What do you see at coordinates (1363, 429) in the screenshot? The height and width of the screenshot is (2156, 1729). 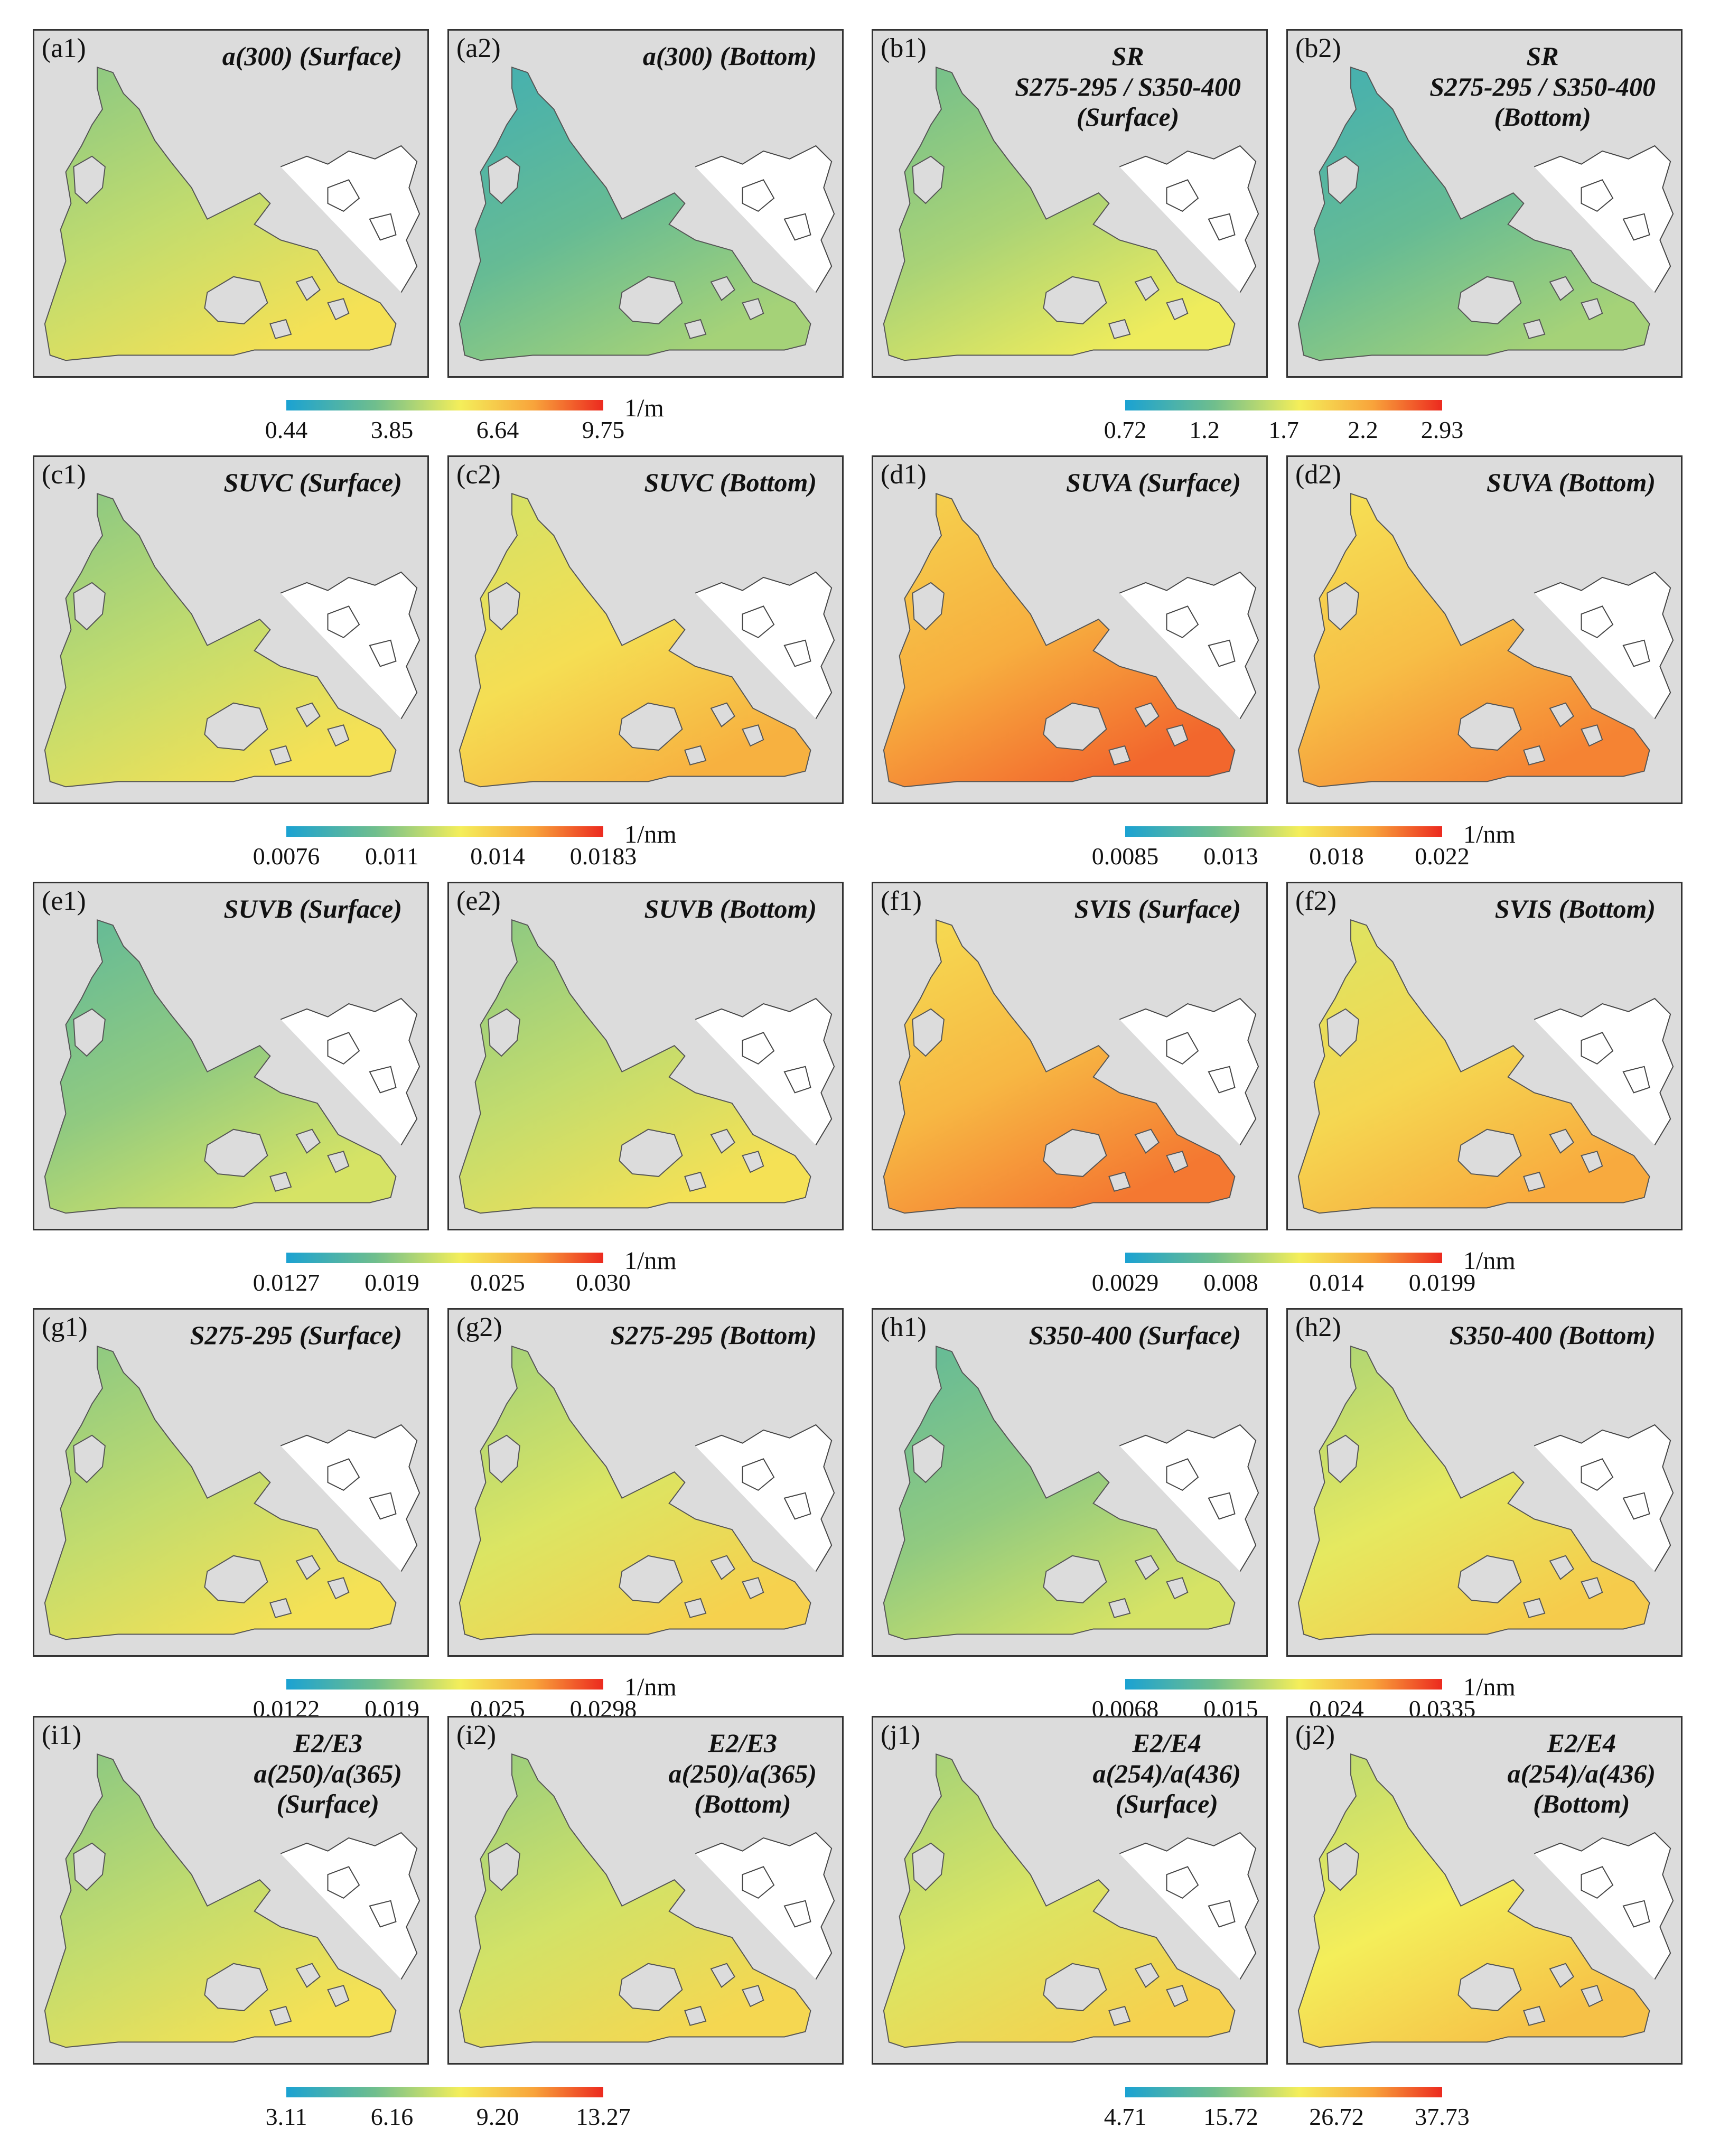 I see `colorbar-tick-label: 2.2` at bounding box center [1363, 429].